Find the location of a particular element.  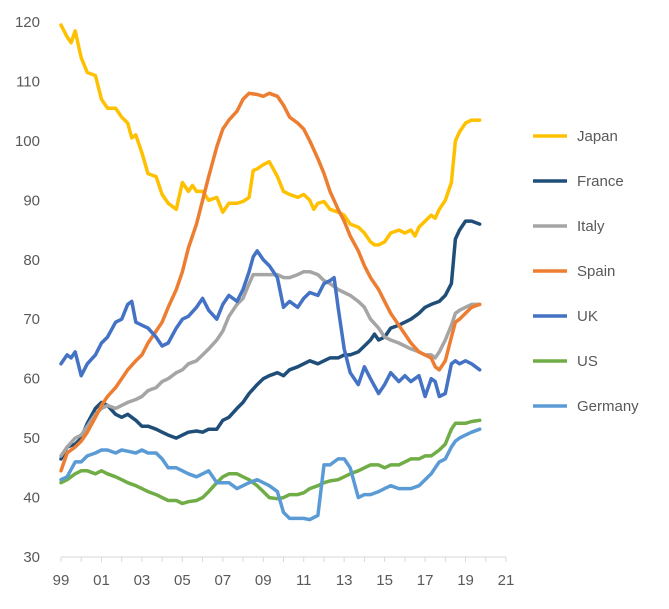

legend-label: Spain is located at coordinates (596, 271).